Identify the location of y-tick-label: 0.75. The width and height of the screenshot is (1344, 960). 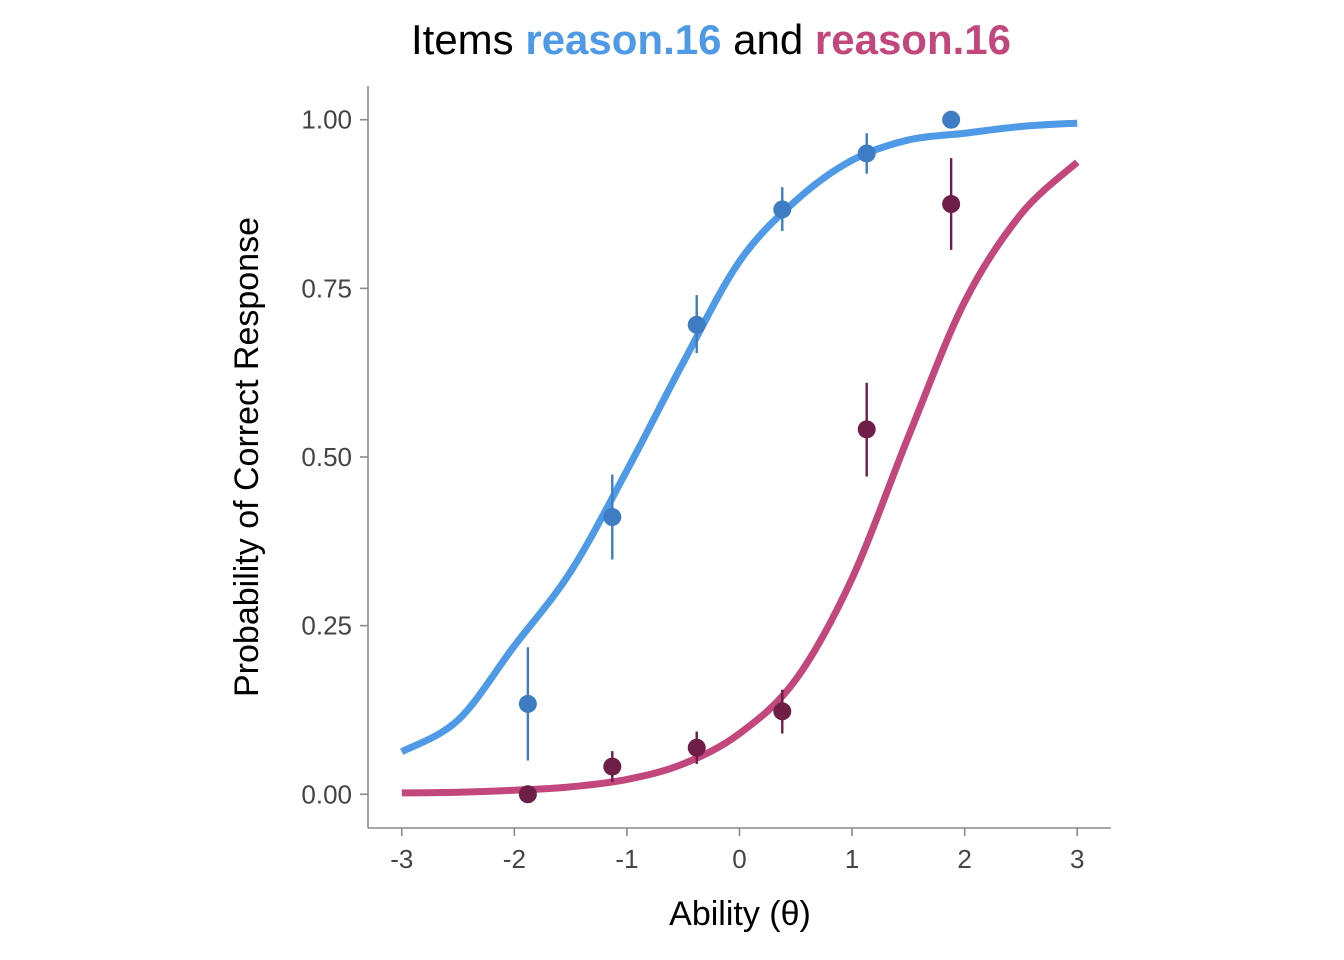
(326, 288).